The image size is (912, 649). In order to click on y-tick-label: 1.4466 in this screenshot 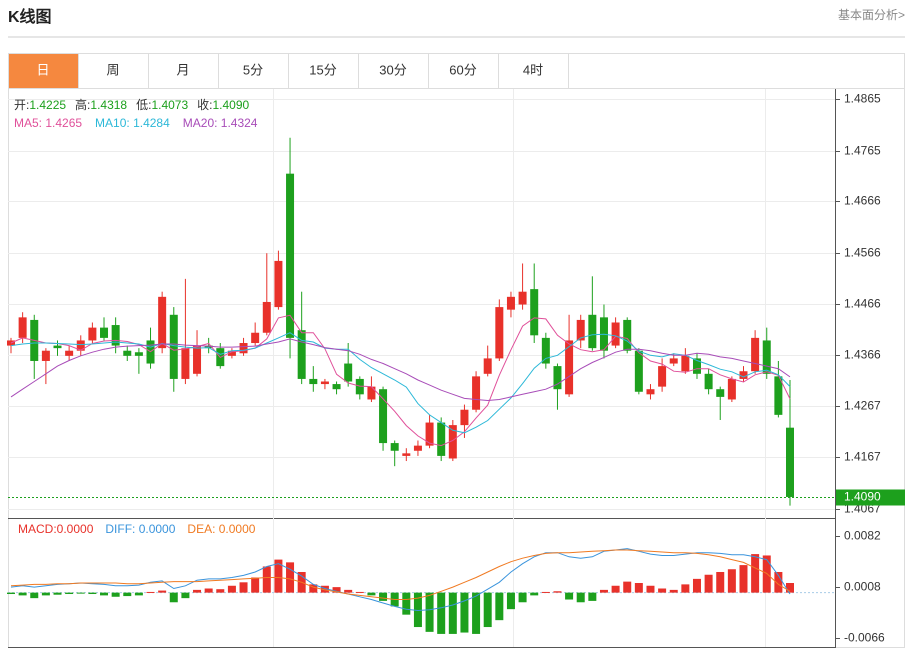, I will do `click(862, 304)`.